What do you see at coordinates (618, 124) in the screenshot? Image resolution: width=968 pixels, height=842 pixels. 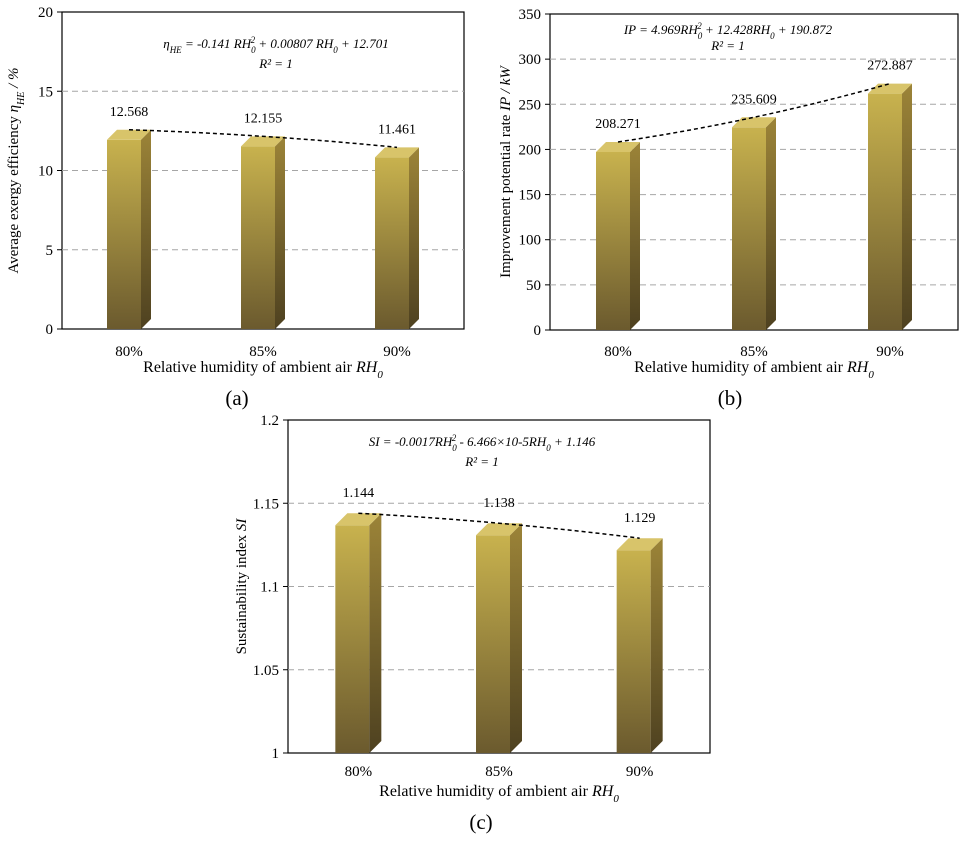 I see `data-label: 208.271` at bounding box center [618, 124].